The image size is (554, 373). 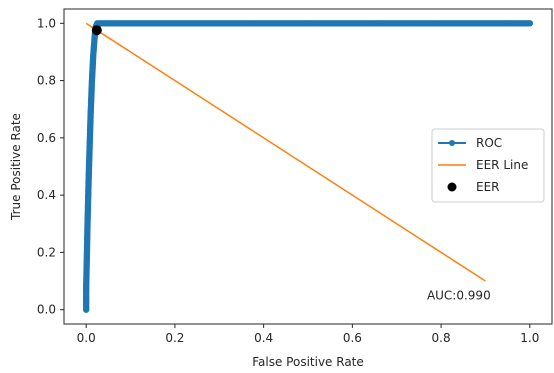 What do you see at coordinates (16, 167) in the screenshot?
I see `y-axis-label: True Positive Rate` at bounding box center [16, 167].